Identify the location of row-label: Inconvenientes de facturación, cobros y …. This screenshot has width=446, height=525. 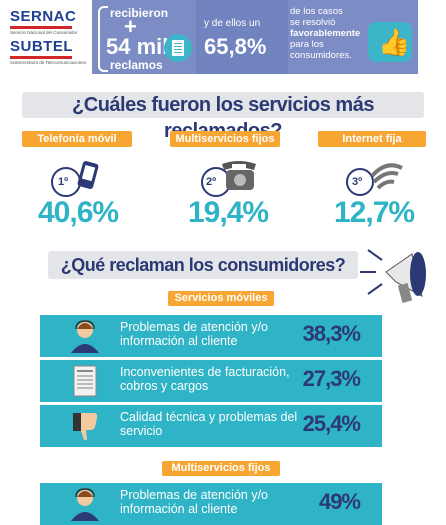
(205, 379).